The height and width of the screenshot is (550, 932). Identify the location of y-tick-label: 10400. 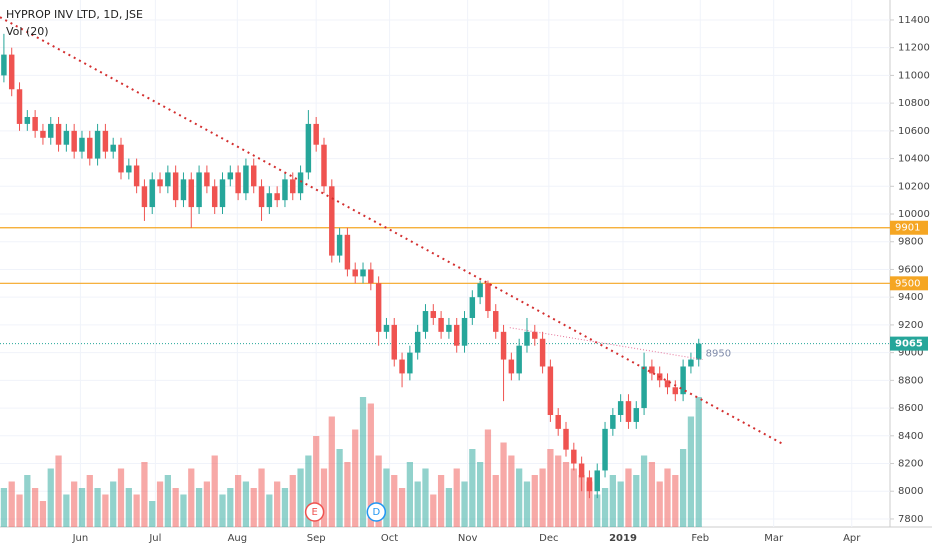
(914, 159).